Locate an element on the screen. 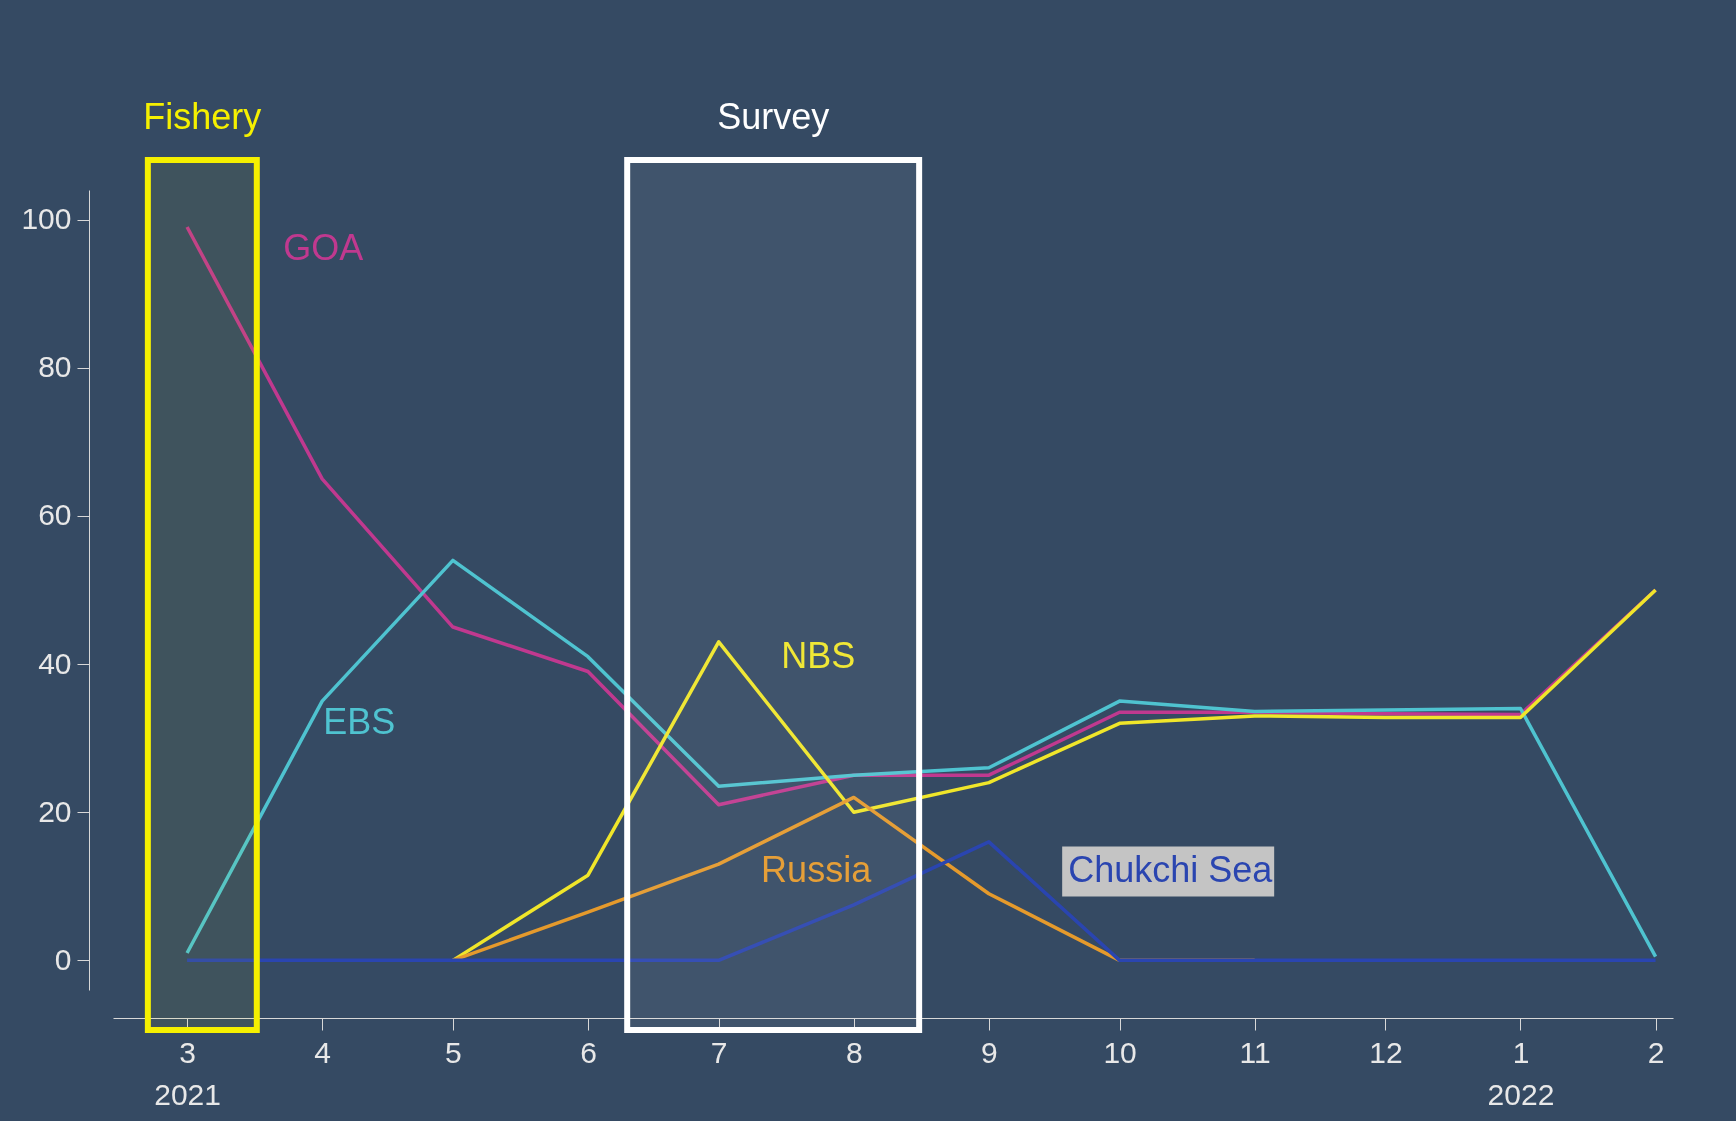  band-label: Survey is located at coordinates (773, 116).